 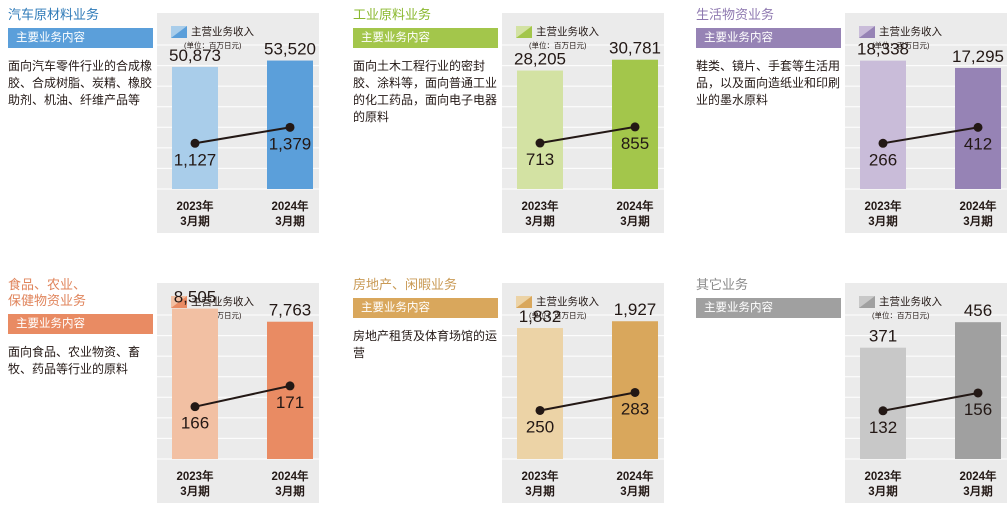 What do you see at coordinates (290, 310) in the screenshot?
I see `revenue-value-label: 7,763` at bounding box center [290, 310].